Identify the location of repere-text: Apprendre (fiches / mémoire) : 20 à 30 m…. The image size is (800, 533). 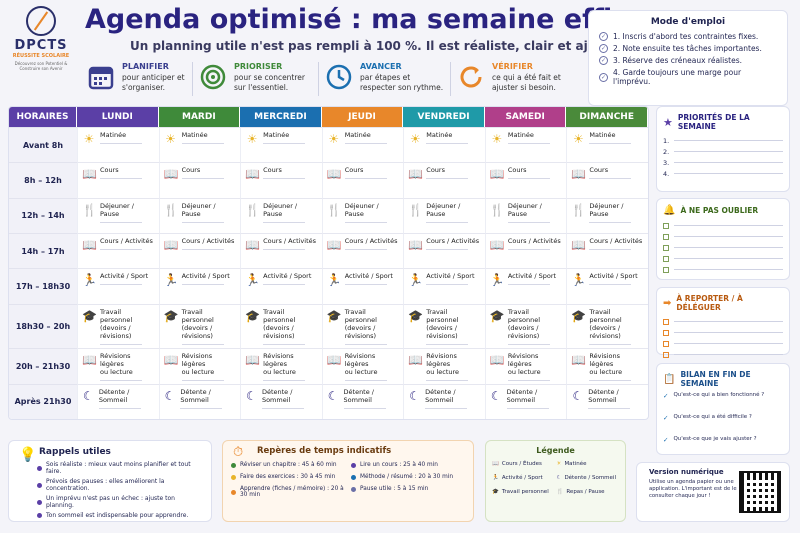
(292, 492).